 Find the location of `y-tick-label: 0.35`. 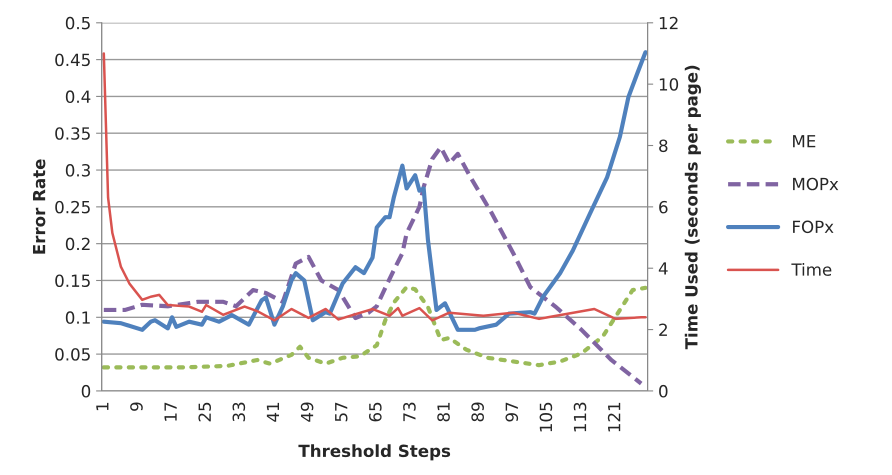

y-tick-label: 0.35 is located at coordinates (72, 133).